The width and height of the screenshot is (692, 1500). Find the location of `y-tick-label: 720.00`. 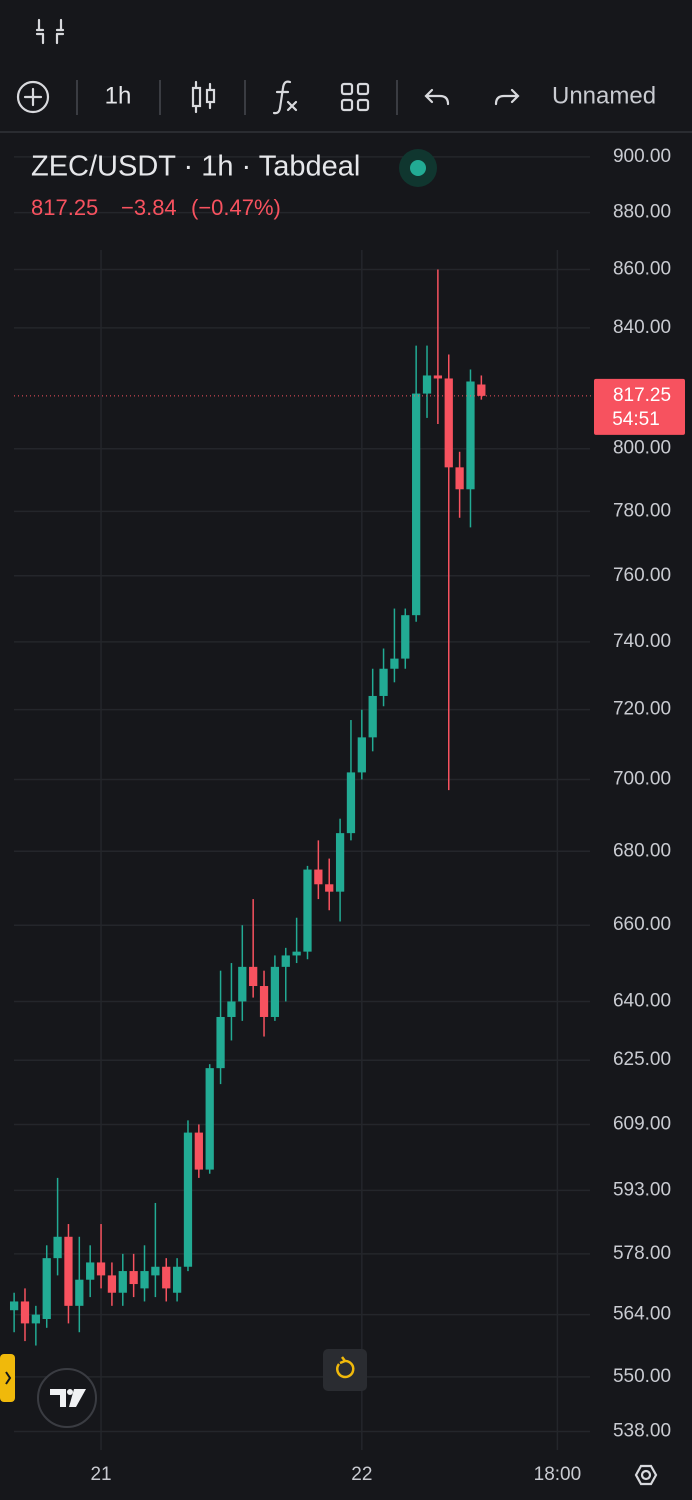

y-tick-label: 720.00 is located at coordinates (642, 709).